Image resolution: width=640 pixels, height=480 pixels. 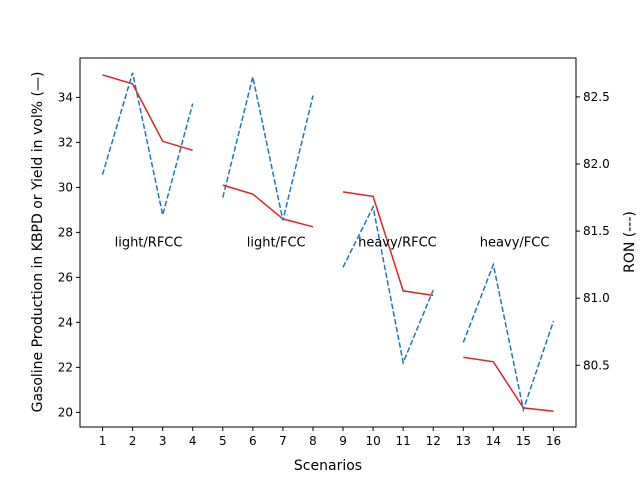 I want to click on right-y-tick-label: 82.0, so click(x=596, y=164).